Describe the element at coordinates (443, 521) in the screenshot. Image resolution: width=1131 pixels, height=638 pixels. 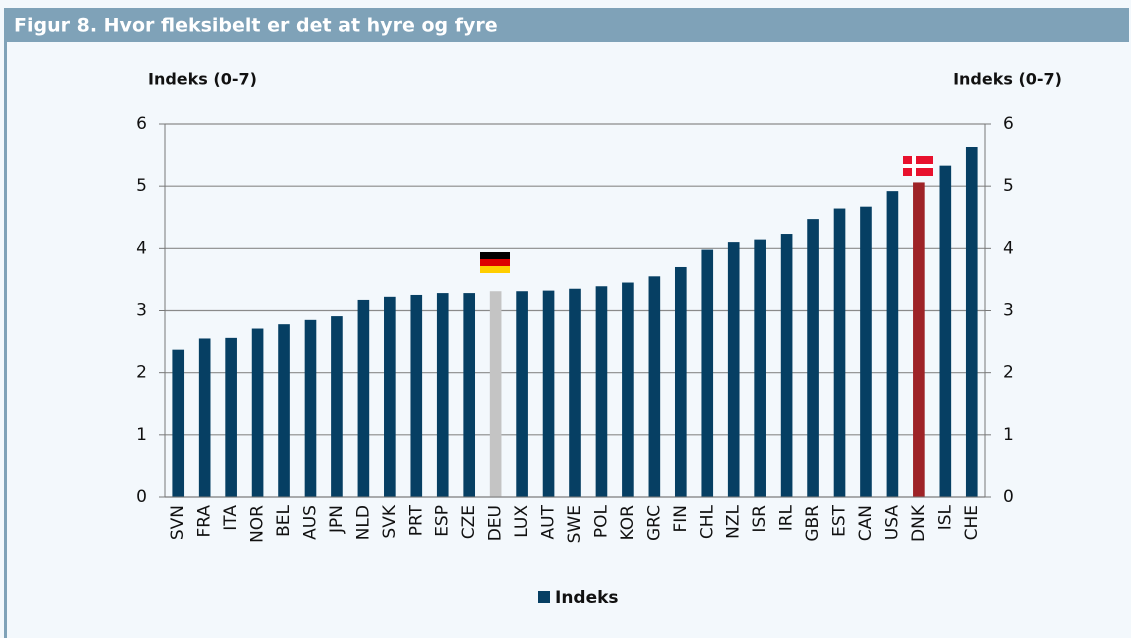
I see `x-tick-label: ESP` at that location.